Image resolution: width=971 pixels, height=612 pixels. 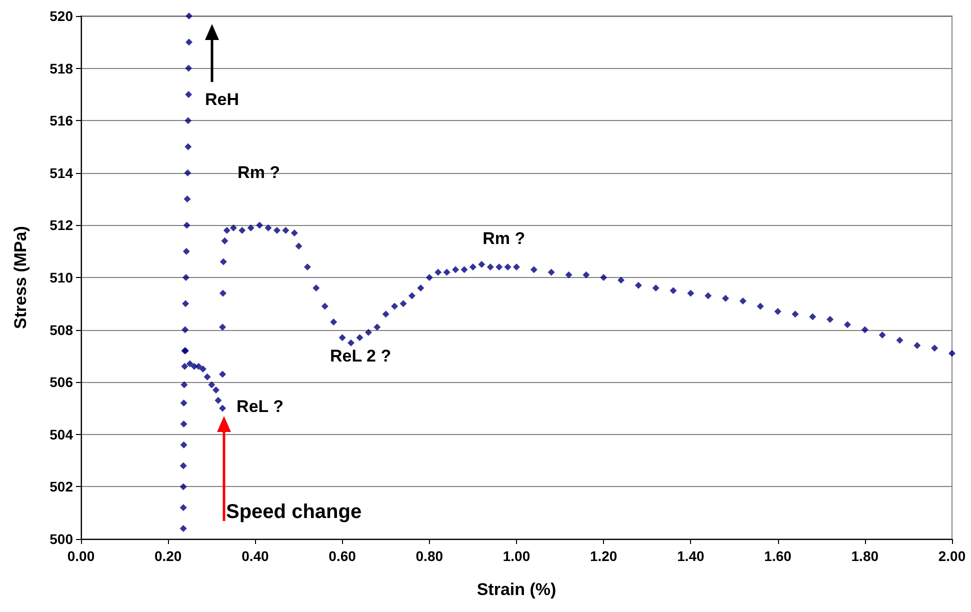 I want to click on x-tick-label: 0.40, so click(x=256, y=556).